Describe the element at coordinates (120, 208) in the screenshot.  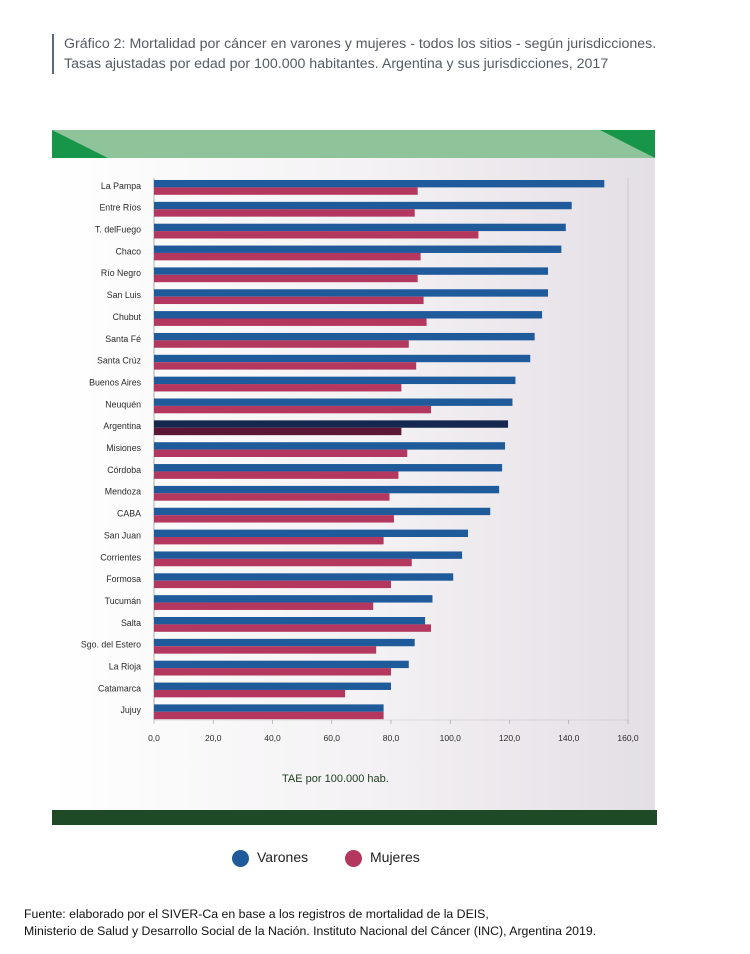
I see `category-label: Entre Ríos` at that location.